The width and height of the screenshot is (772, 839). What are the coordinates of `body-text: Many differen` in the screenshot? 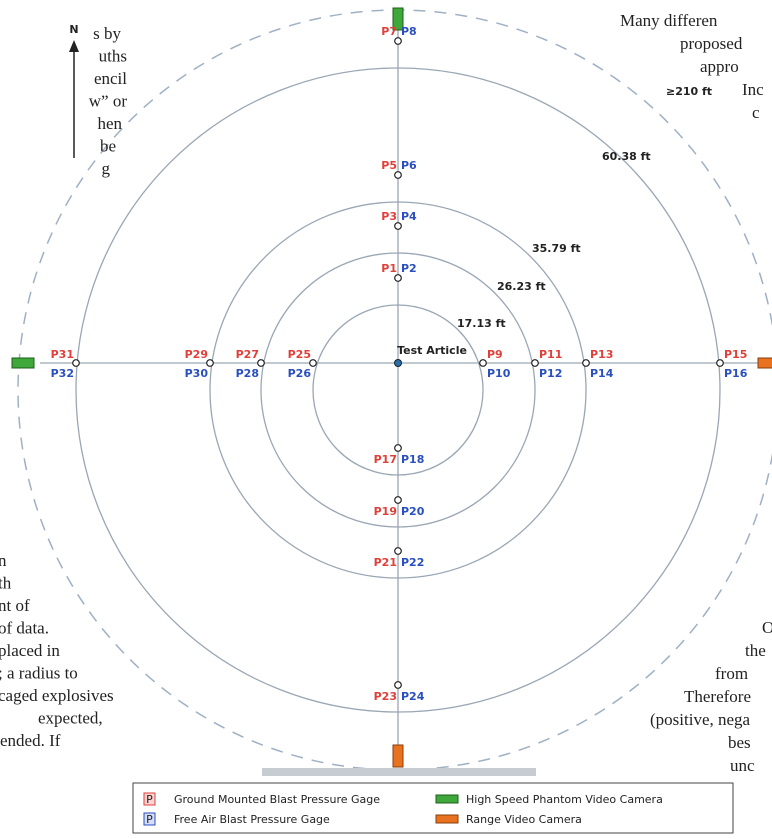 It's located at (669, 20).